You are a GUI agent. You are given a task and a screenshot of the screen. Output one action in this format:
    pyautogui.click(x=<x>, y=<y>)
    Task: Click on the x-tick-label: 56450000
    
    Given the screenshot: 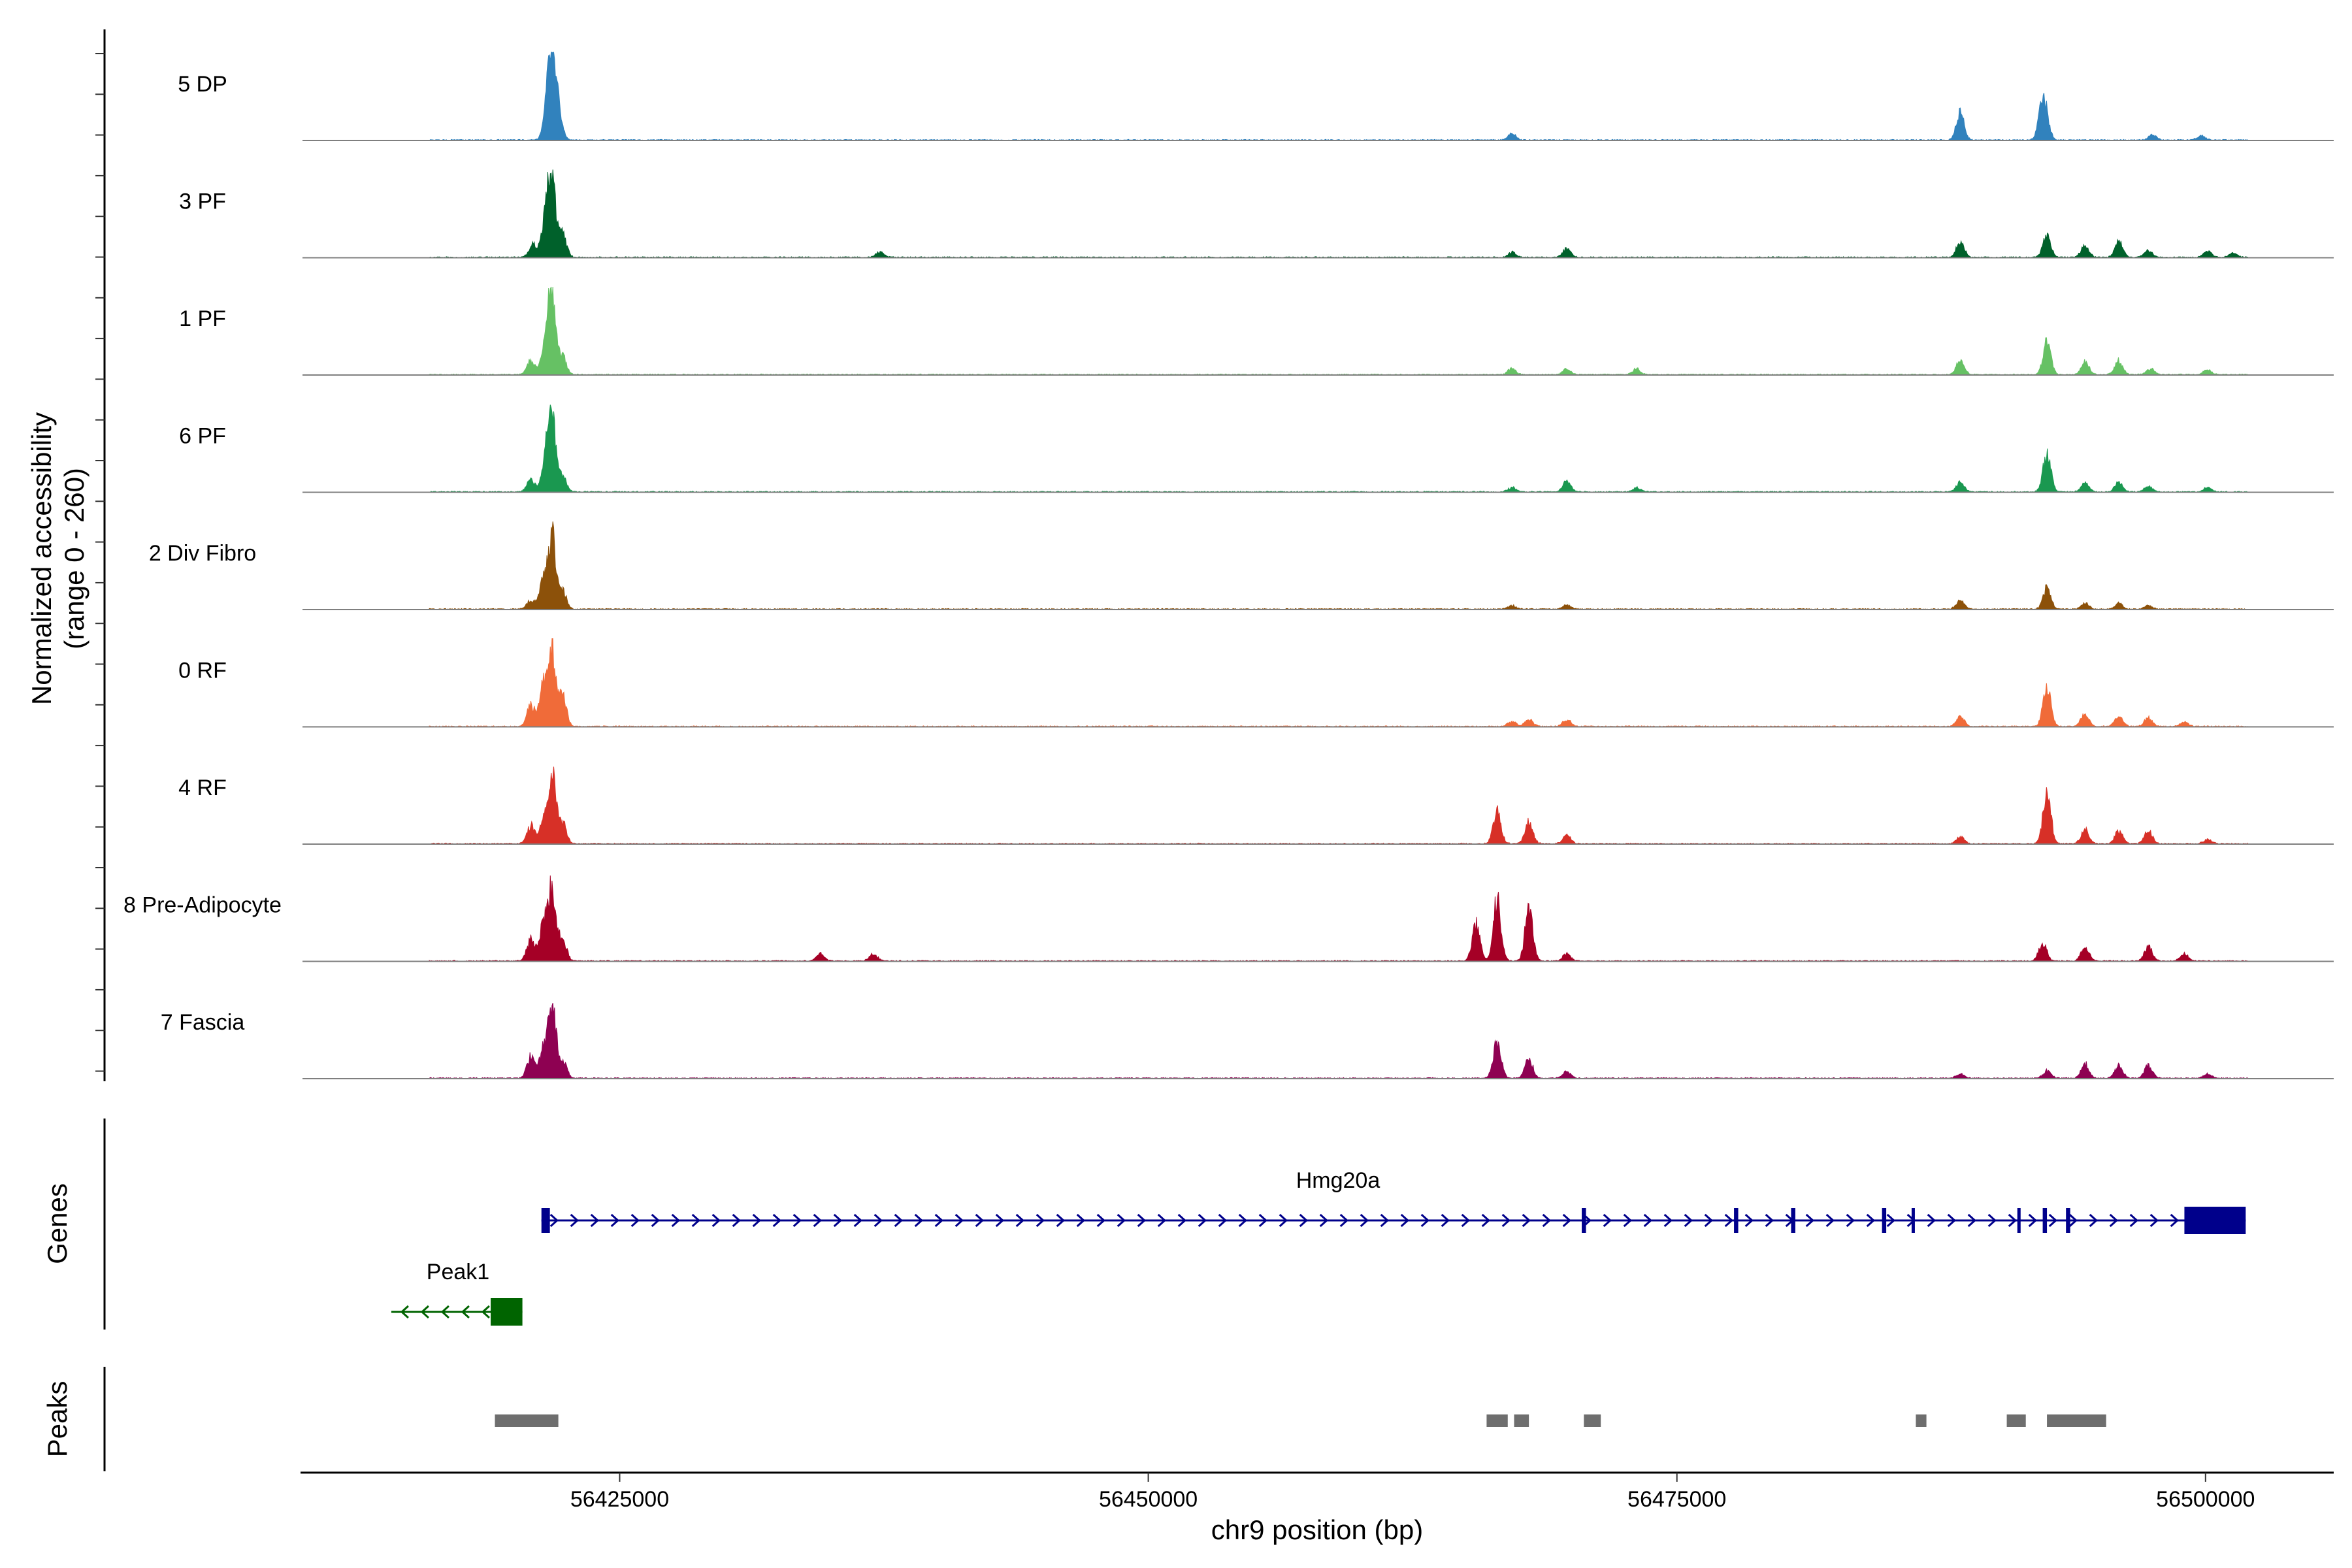 What is the action you would take?
    pyautogui.click(x=1148, y=1499)
    